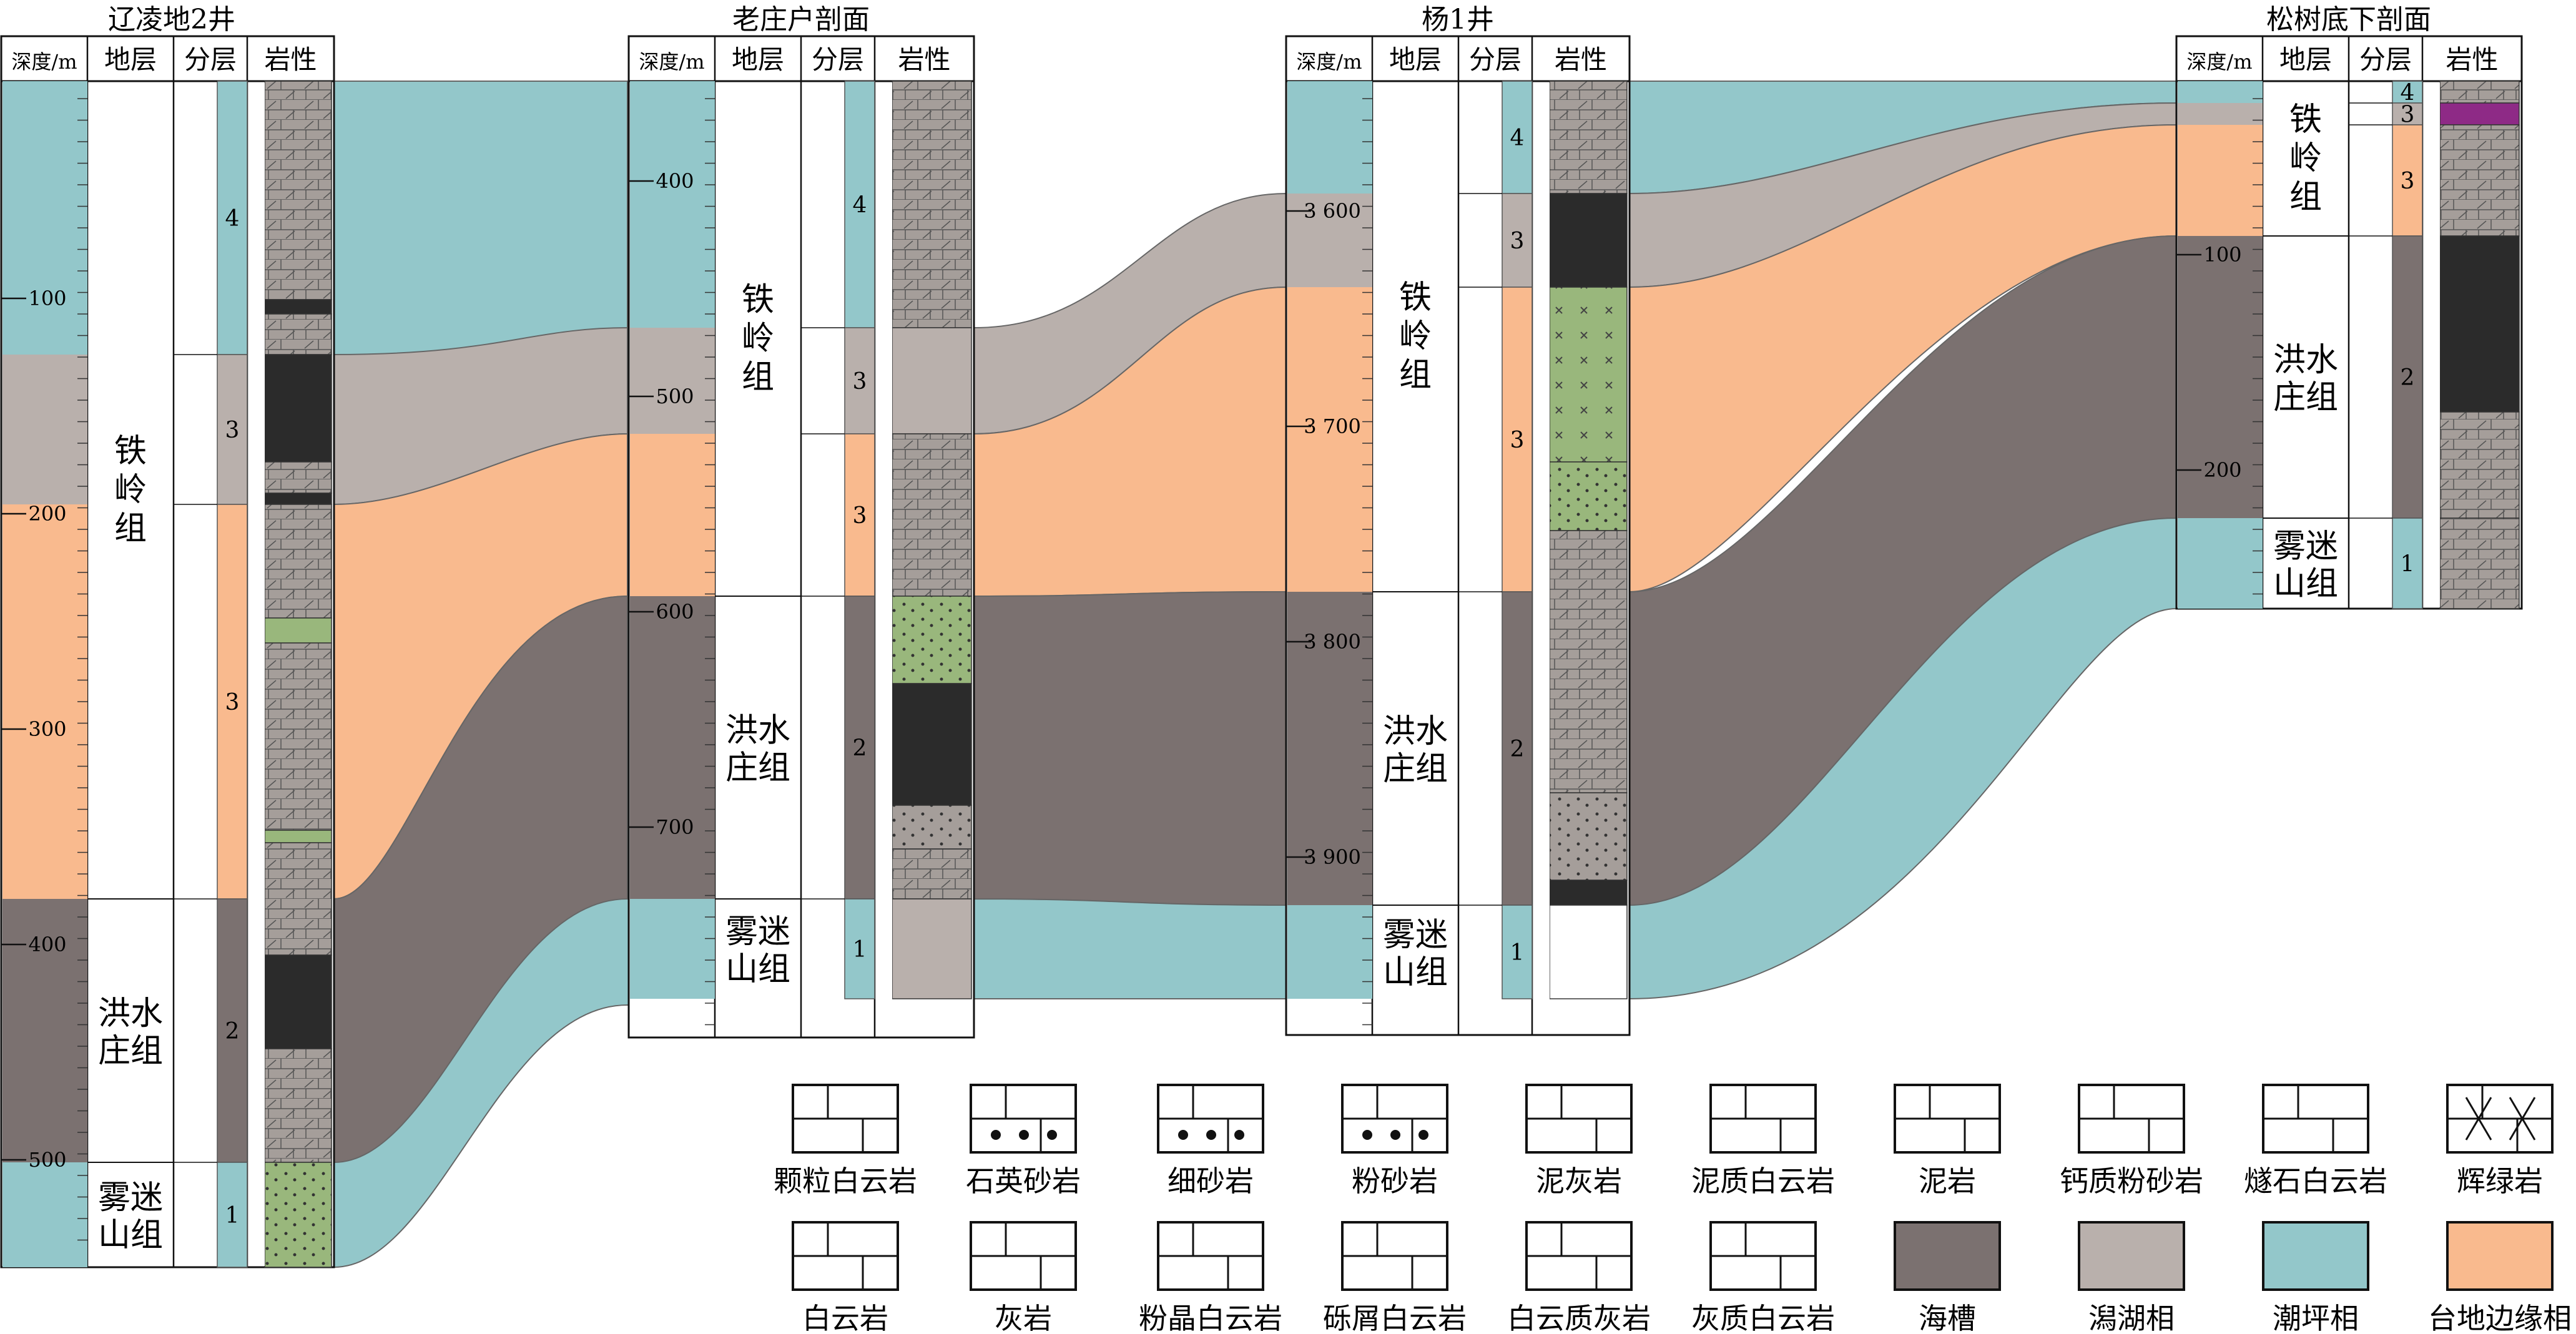 This screenshot has height=1334, width=2576. I want to click on sublayer-label: 1, so click(860, 950).